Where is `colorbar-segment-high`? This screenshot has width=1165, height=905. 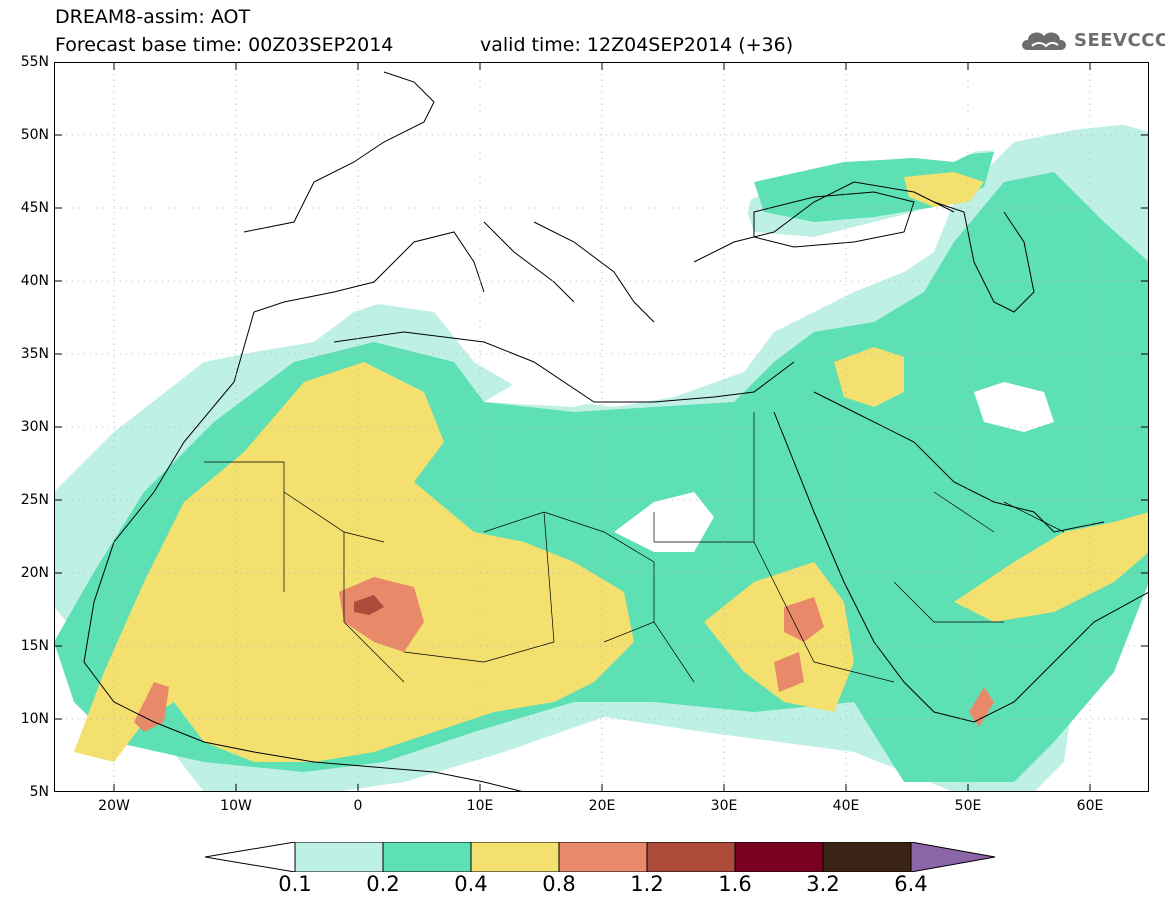 colorbar-segment-high is located at coordinates (953, 857).